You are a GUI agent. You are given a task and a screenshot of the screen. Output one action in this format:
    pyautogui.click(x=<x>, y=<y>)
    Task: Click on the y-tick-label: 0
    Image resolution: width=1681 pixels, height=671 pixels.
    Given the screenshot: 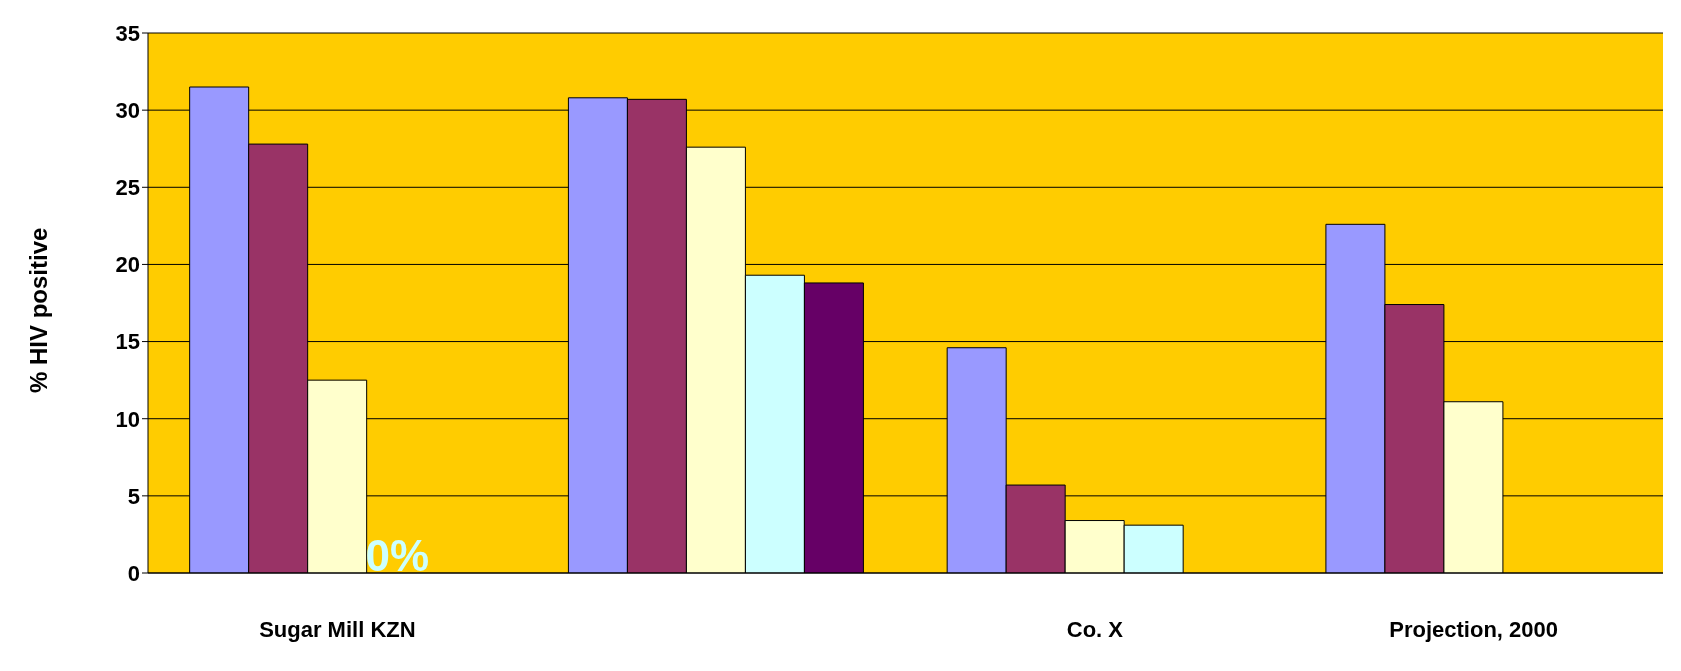 What is the action you would take?
    pyautogui.click(x=133, y=573)
    